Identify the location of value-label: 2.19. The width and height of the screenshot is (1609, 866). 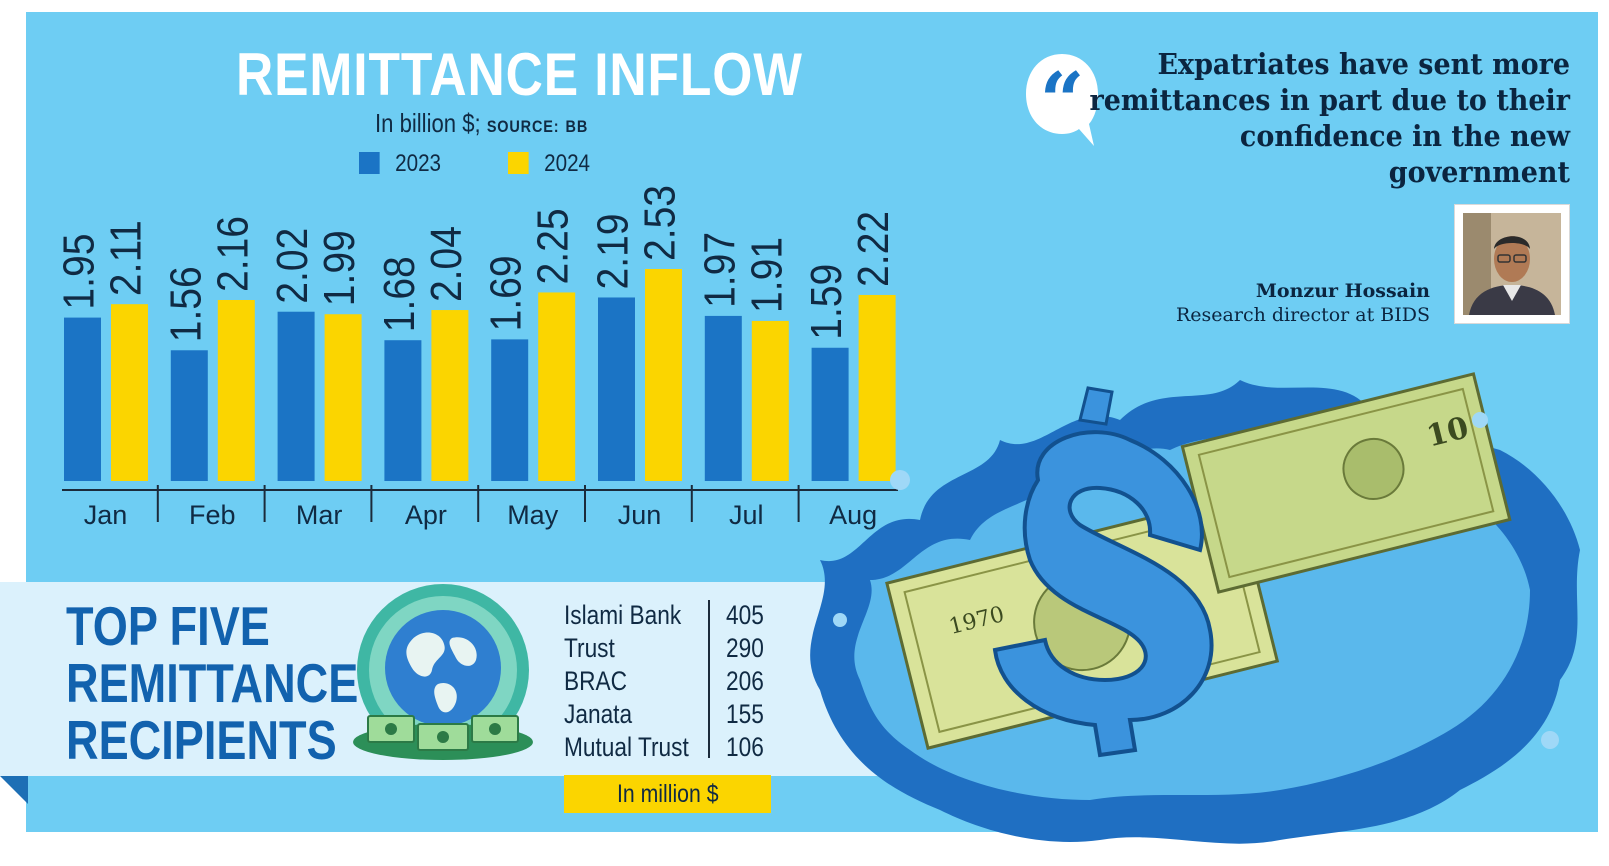
(613, 251).